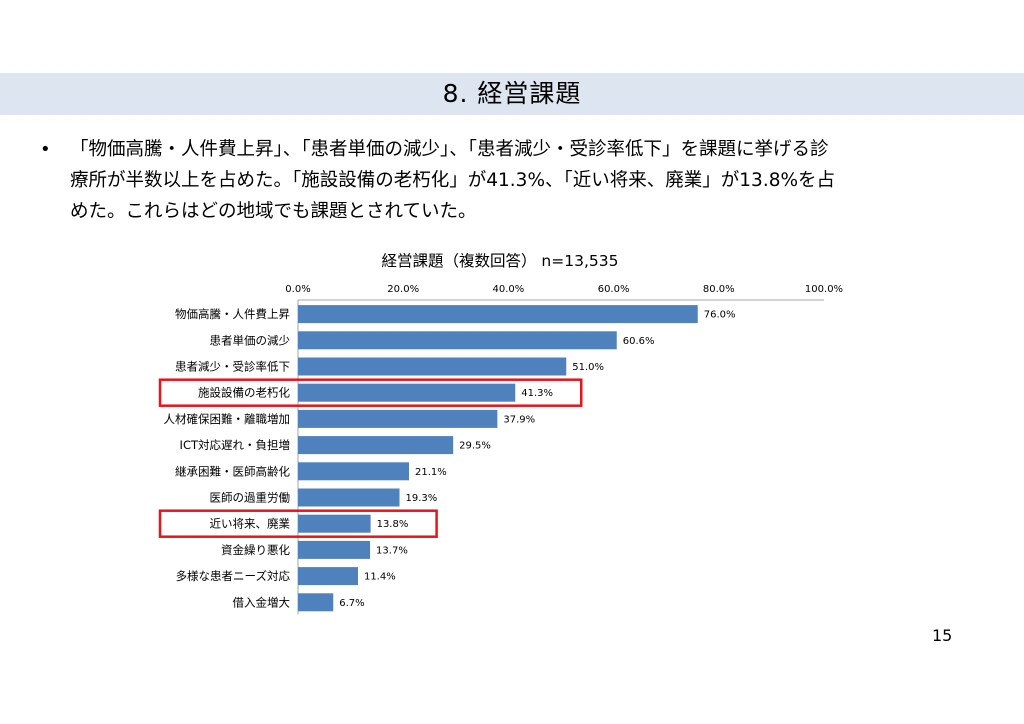 Image resolution: width=1024 pixels, height=724 pixels. I want to click on data-label: 76.0%, so click(720, 315).